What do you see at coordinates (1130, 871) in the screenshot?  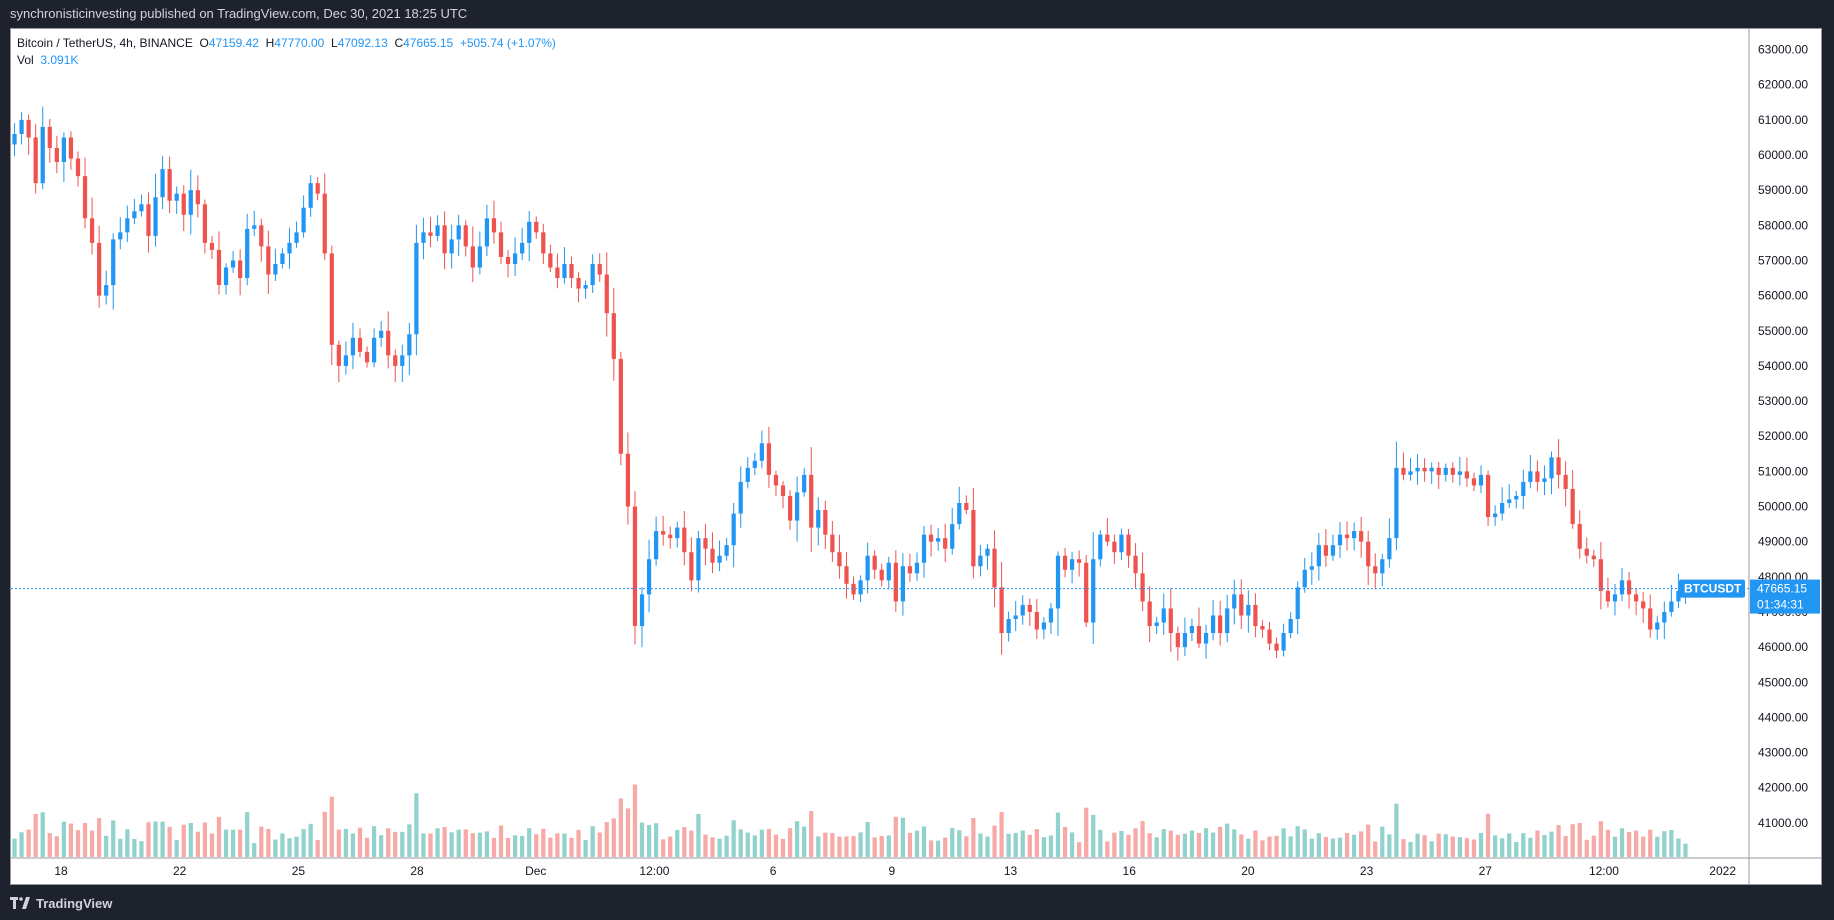 I see `time-tick-label: 16` at bounding box center [1130, 871].